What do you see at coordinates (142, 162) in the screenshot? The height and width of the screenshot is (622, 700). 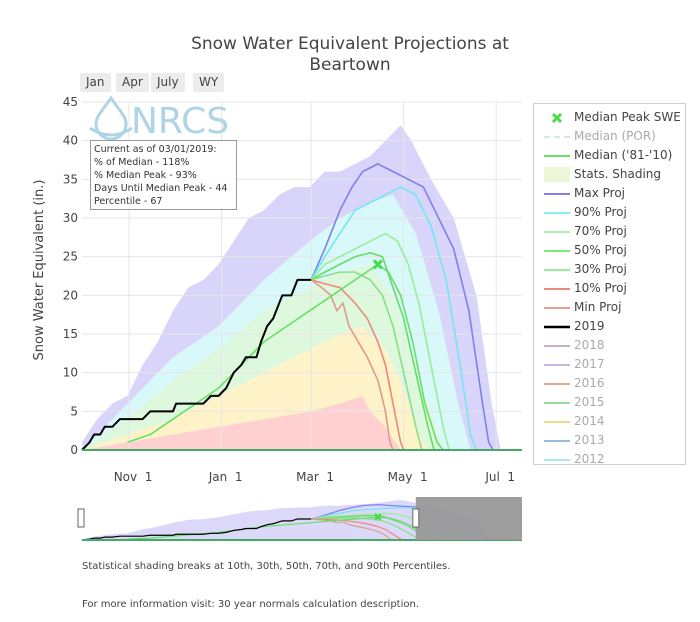 I see `info-line-pct-median: % of Median - 118%` at bounding box center [142, 162].